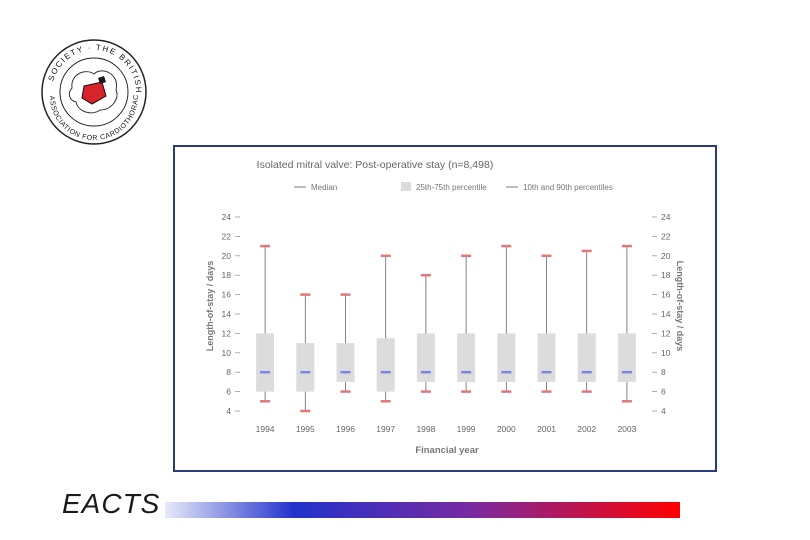  Describe the element at coordinates (227, 256) in the screenshot. I see `y-tick-label-left: 20` at that location.